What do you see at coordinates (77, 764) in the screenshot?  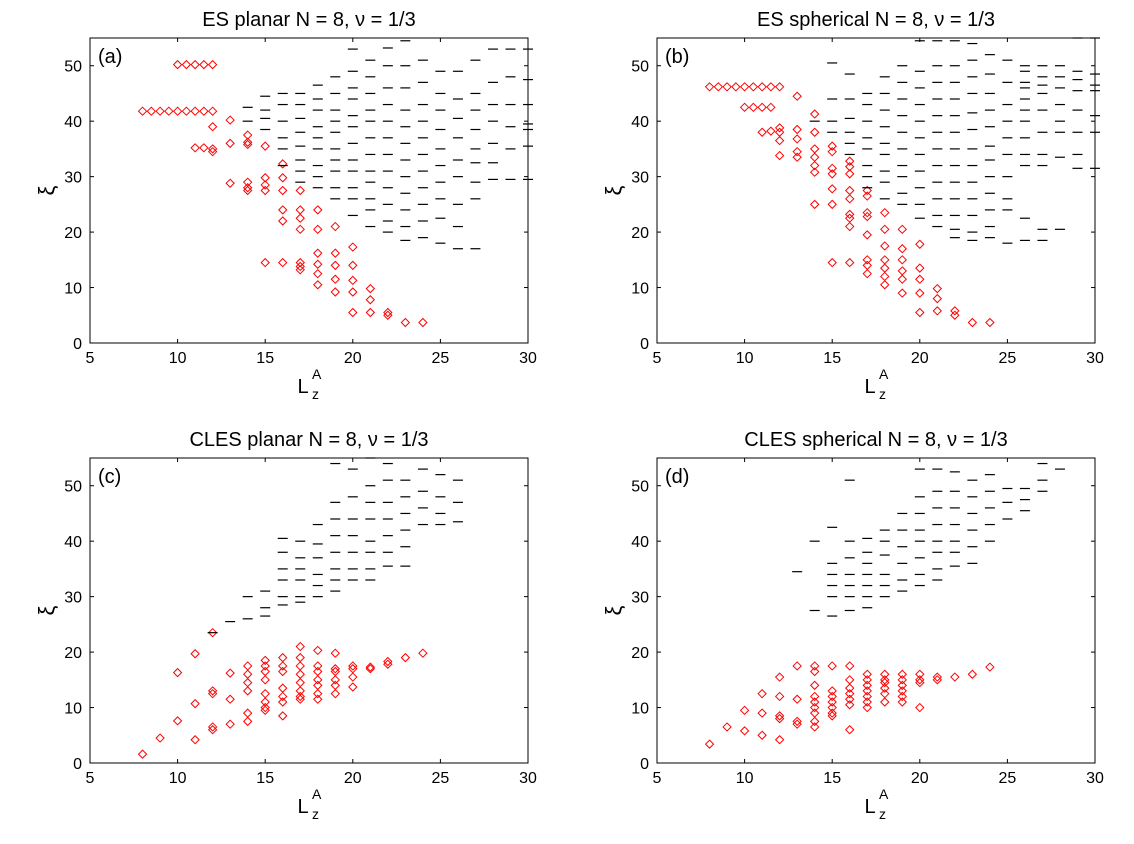 I see `y-tick-label: 0` at bounding box center [77, 764].